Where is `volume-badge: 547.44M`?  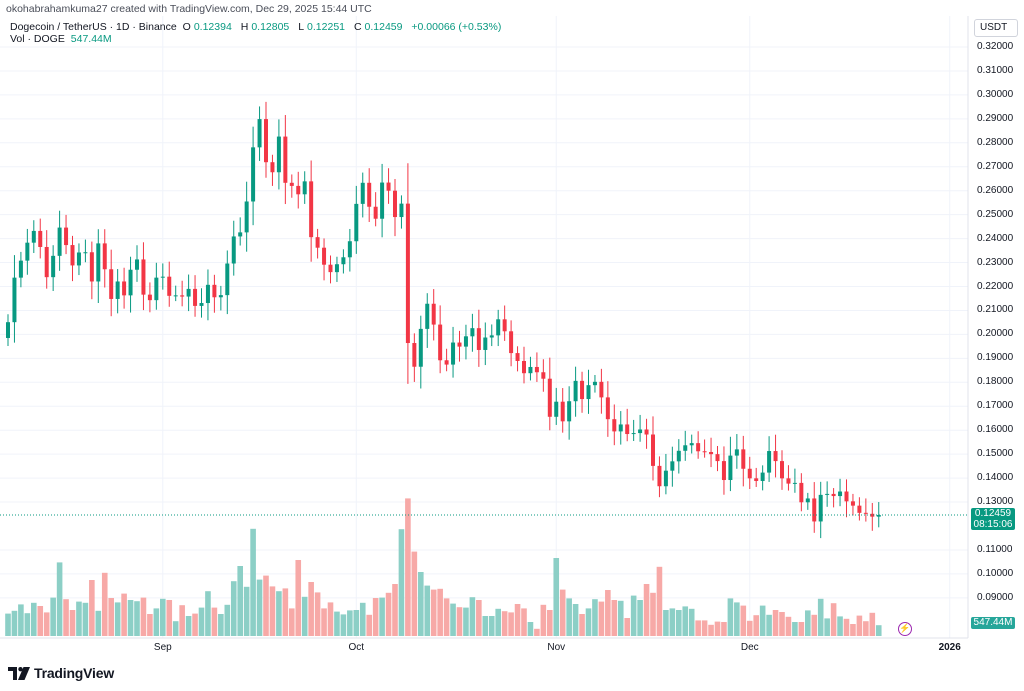 volume-badge: 547.44M is located at coordinates (993, 623).